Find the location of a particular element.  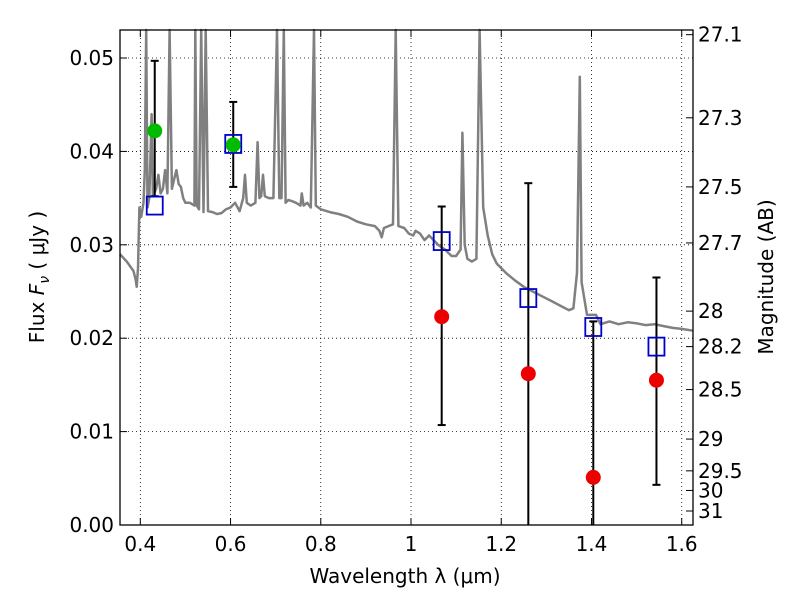

x-tick-label: 1 is located at coordinates (411, 544).